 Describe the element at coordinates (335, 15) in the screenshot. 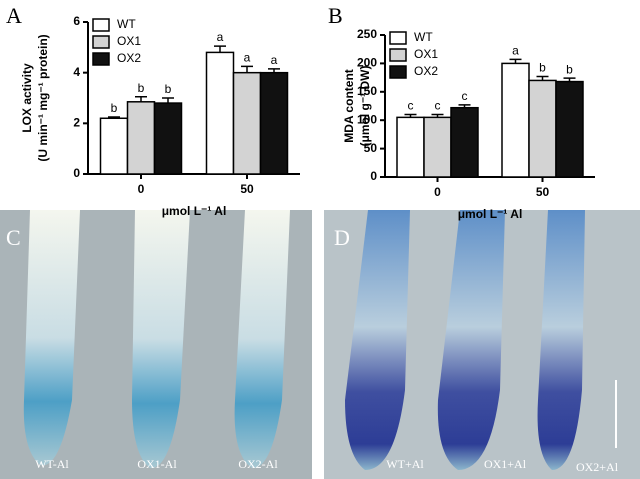

I see `panel-letter: B` at that location.